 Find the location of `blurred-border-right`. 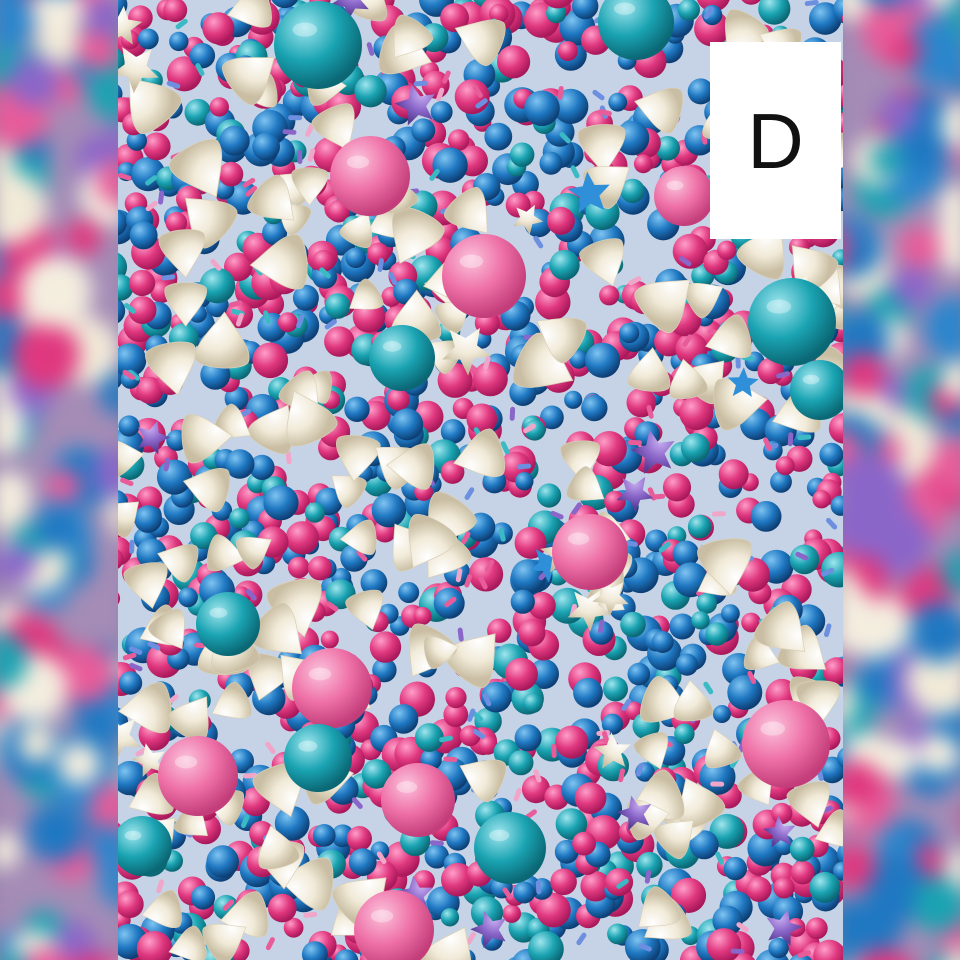

blurred-border-right is located at coordinates (901, 480).